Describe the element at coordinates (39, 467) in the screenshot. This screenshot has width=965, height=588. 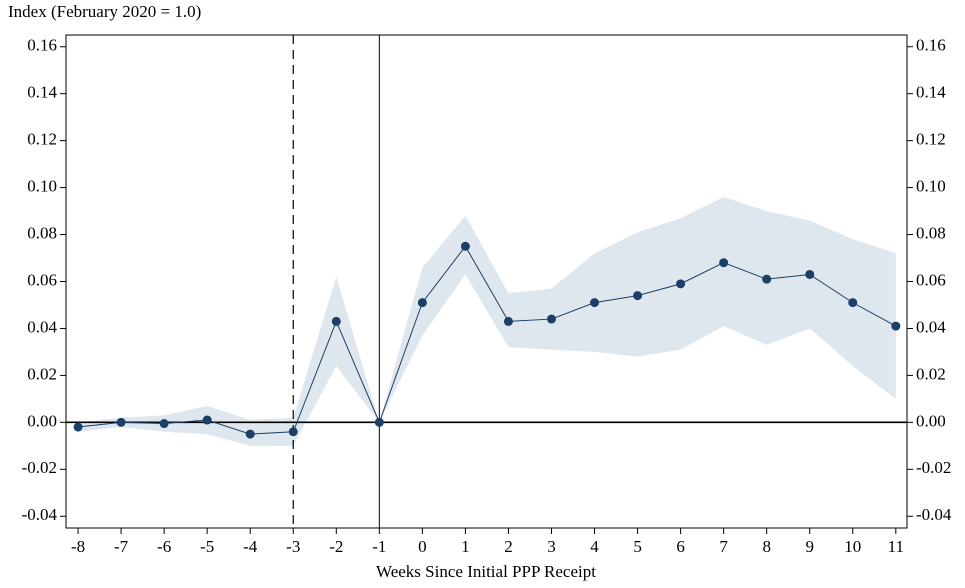
I see `y-tick-label: -0.02` at that location.